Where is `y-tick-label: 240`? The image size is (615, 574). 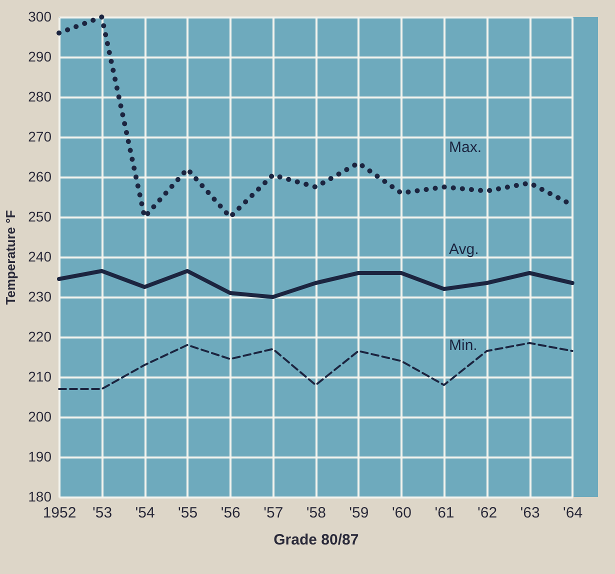 y-tick-label: 240 is located at coordinates (40, 256).